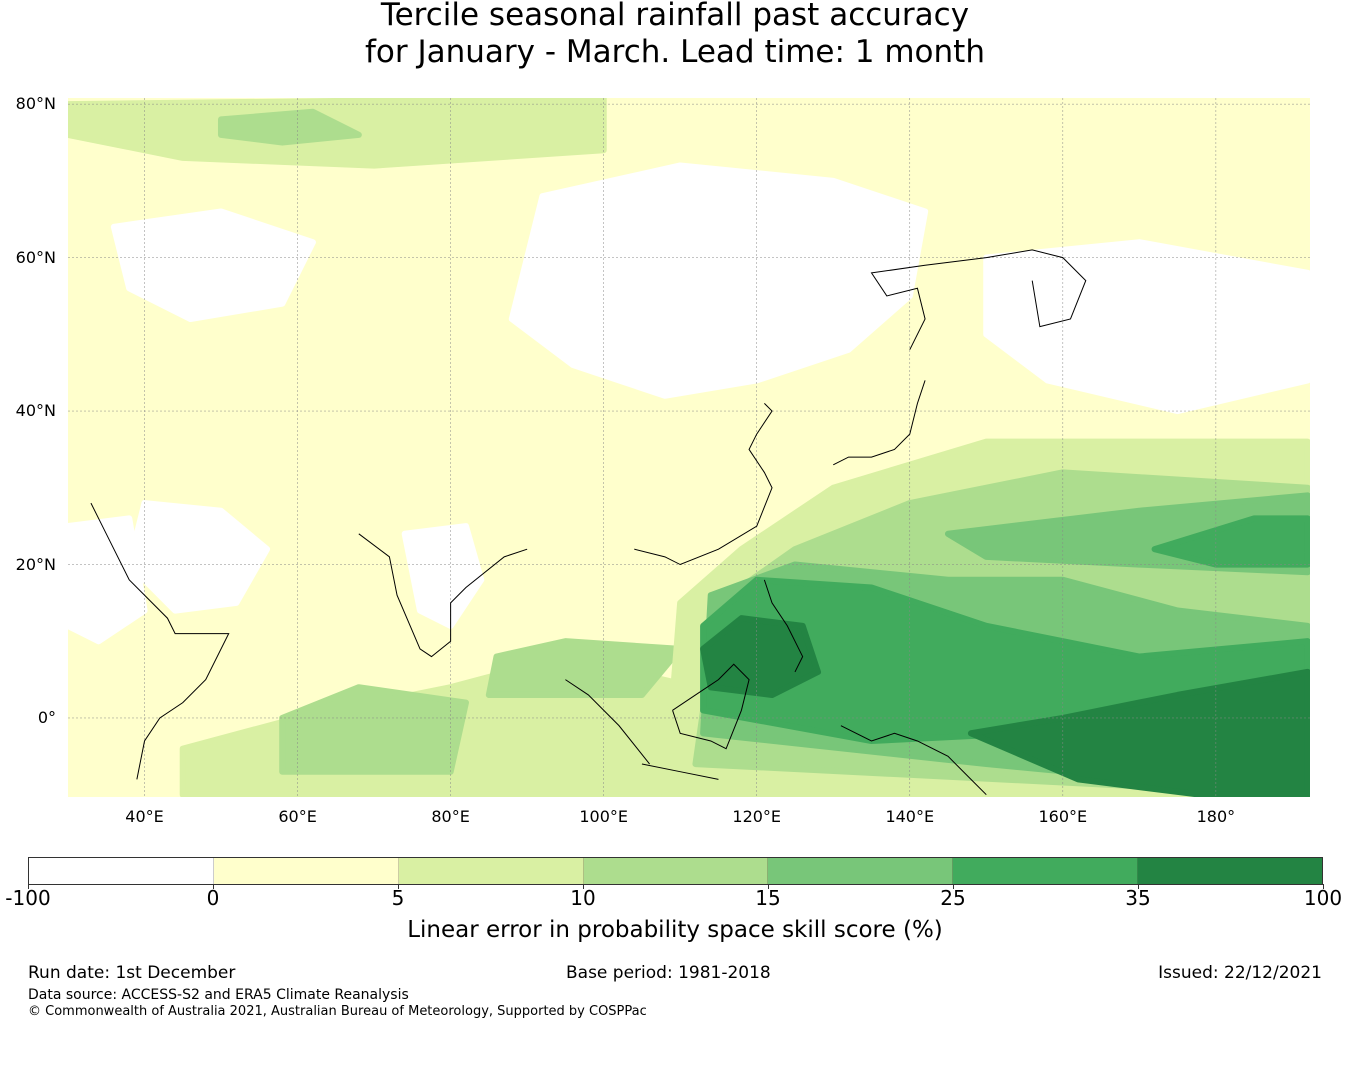 This screenshot has width=1350, height=1065. Describe the element at coordinates (132, 973) in the screenshot. I see `run-date: Run date: 1st December` at that location.